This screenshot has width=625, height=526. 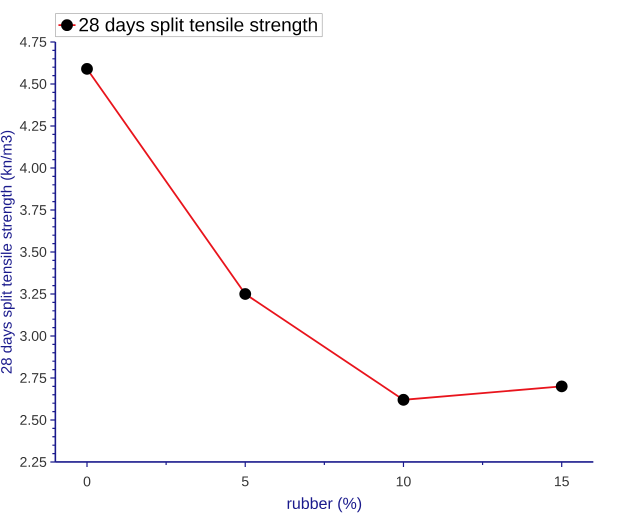 What do you see at coordinates (33, 126) in the screenshot?
I see `y-tick-label: 4.25` at bounding box center [33, 126].